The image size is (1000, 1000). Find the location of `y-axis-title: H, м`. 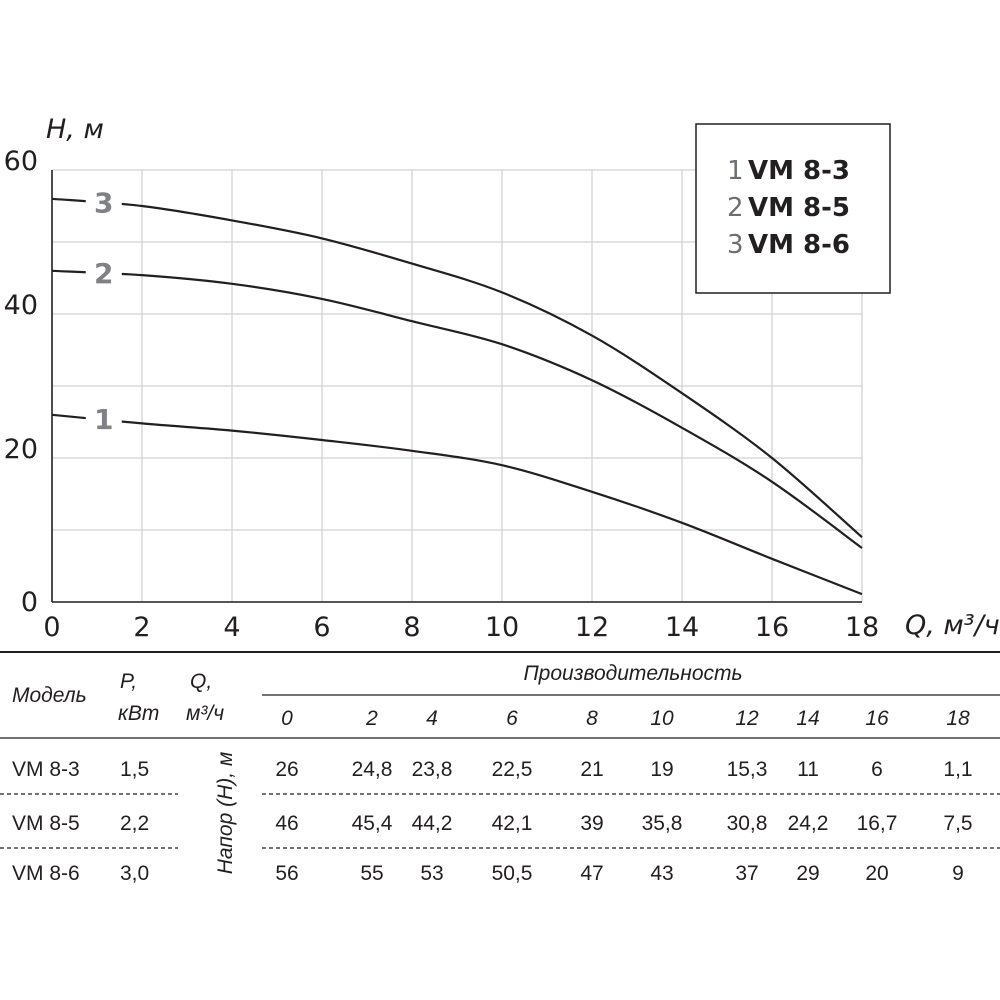

y-axis-title: H, м is located at coordinates (75, 129).